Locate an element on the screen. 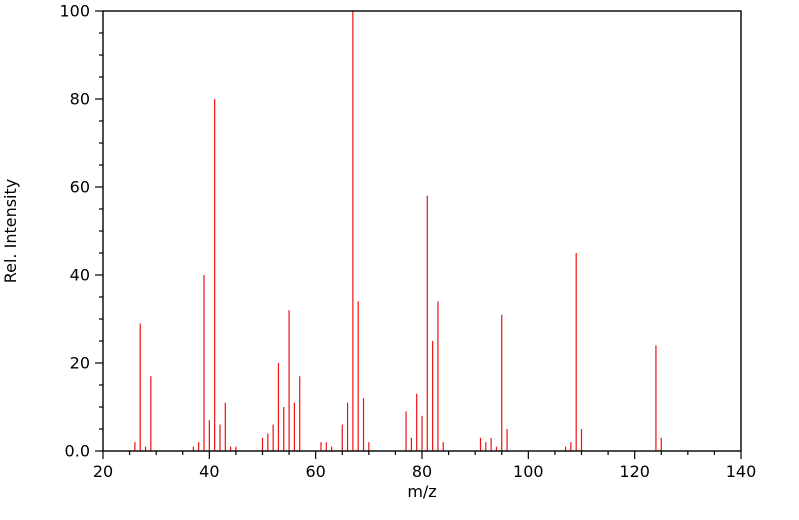 The image size is (799, 520). y-axis-tick-label: 80 is located at coordinates (80, 99).